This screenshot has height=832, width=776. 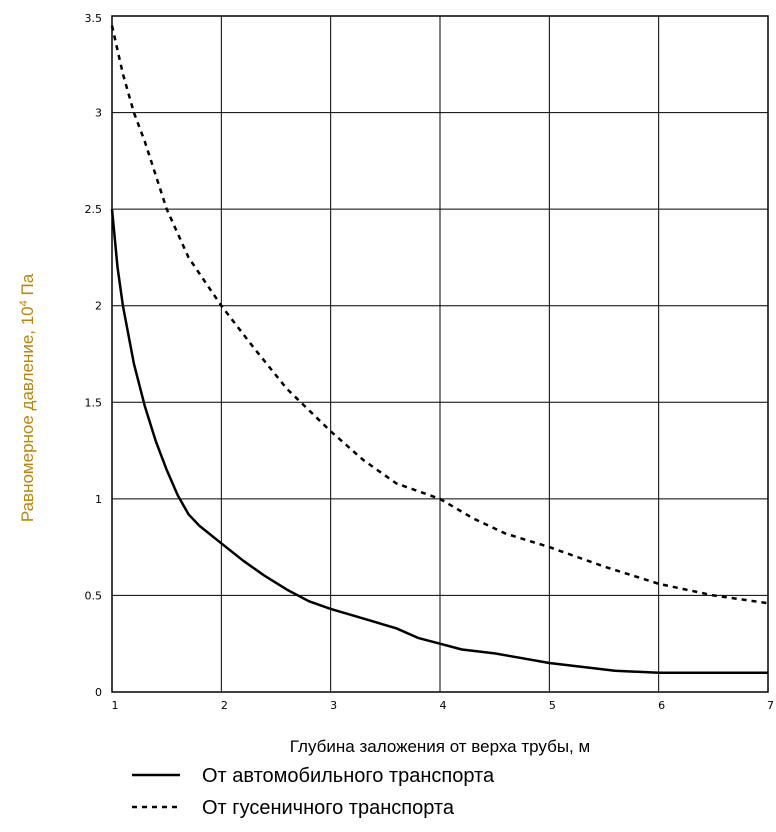 I want to click on x-axis-label: Глубина заложения от верха трубы, м, so click(x=440, y=746).